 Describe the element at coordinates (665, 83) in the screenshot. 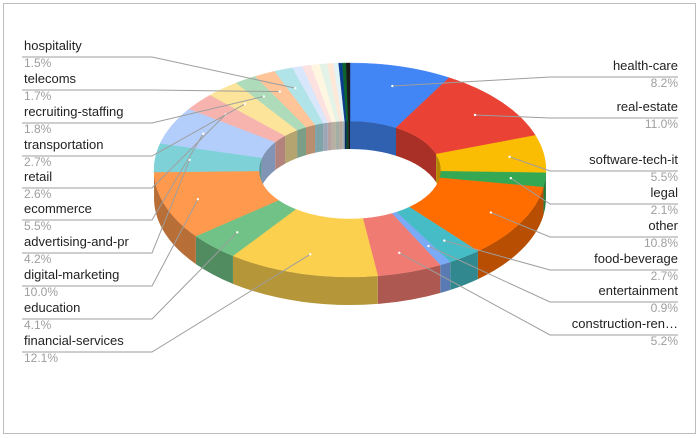

I see `pct-health-care: 8.2%` at that location.